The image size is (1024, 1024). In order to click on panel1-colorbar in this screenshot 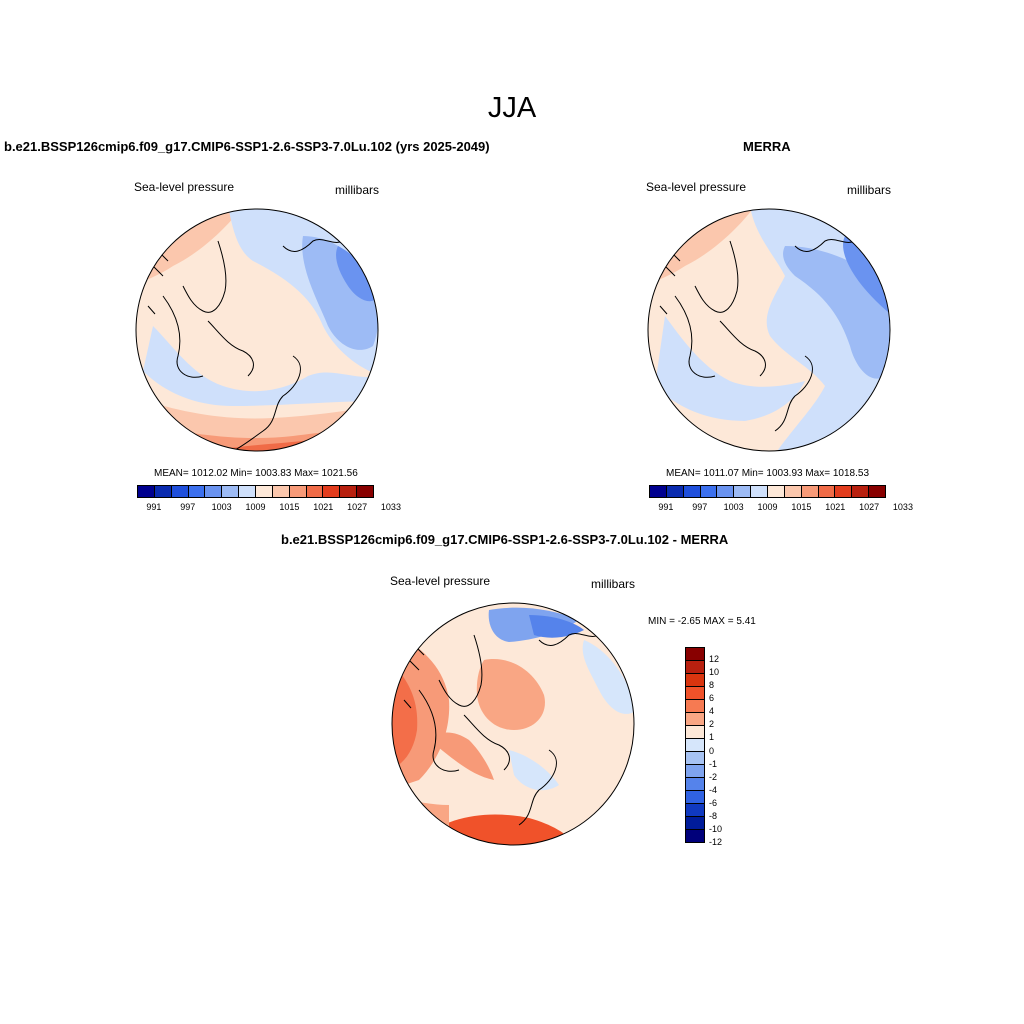, I will do `click(255, 491)`.